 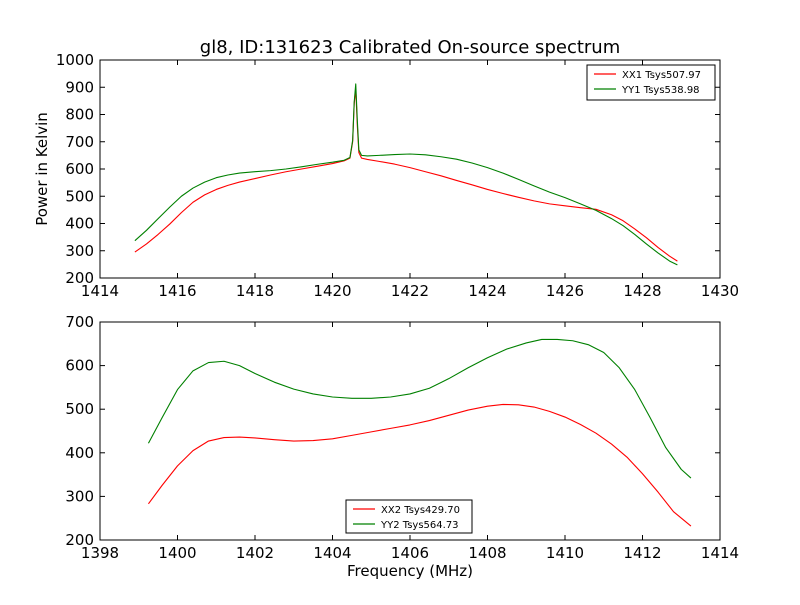 I want to click on x-tick-label: 1420, so click(x=332, y=291).